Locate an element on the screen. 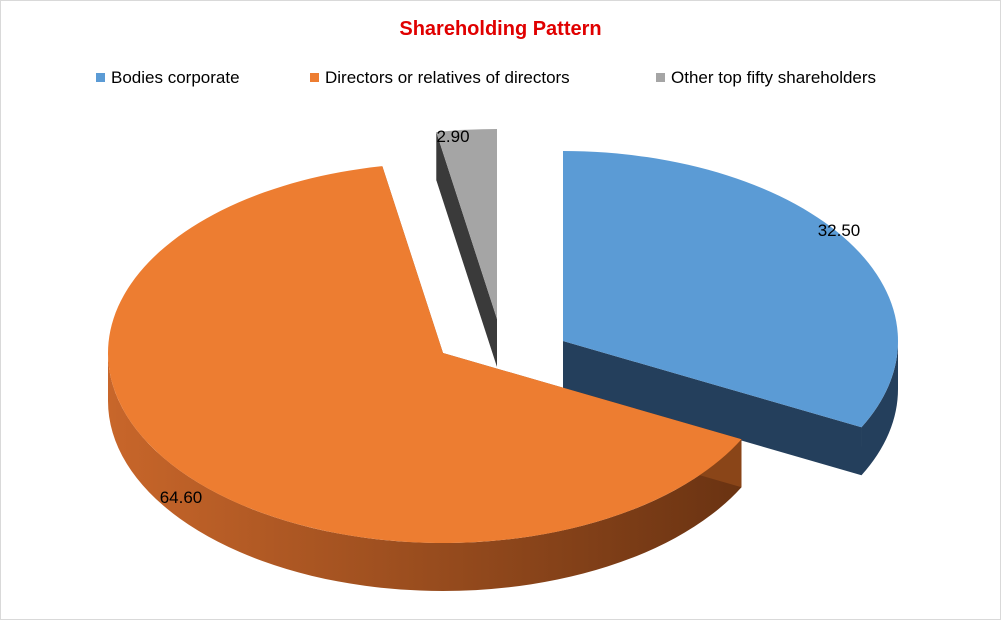 The height and width of the screenshot is (620, 1001). data-label-other-top-fifty: 2.90 is located at coordinates (452, 136).